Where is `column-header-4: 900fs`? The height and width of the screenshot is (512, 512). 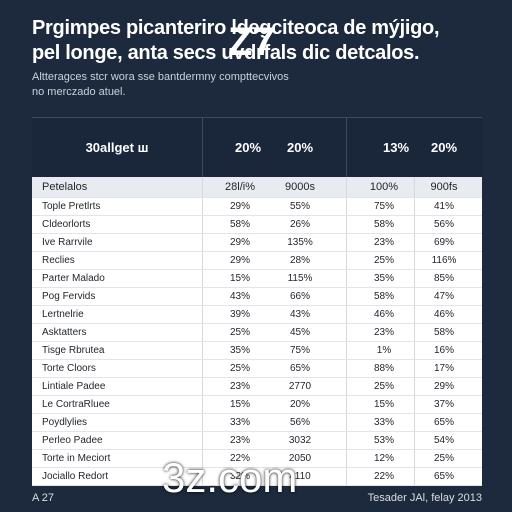 column-header-4: 900fs is located at coordinates (444, 187).